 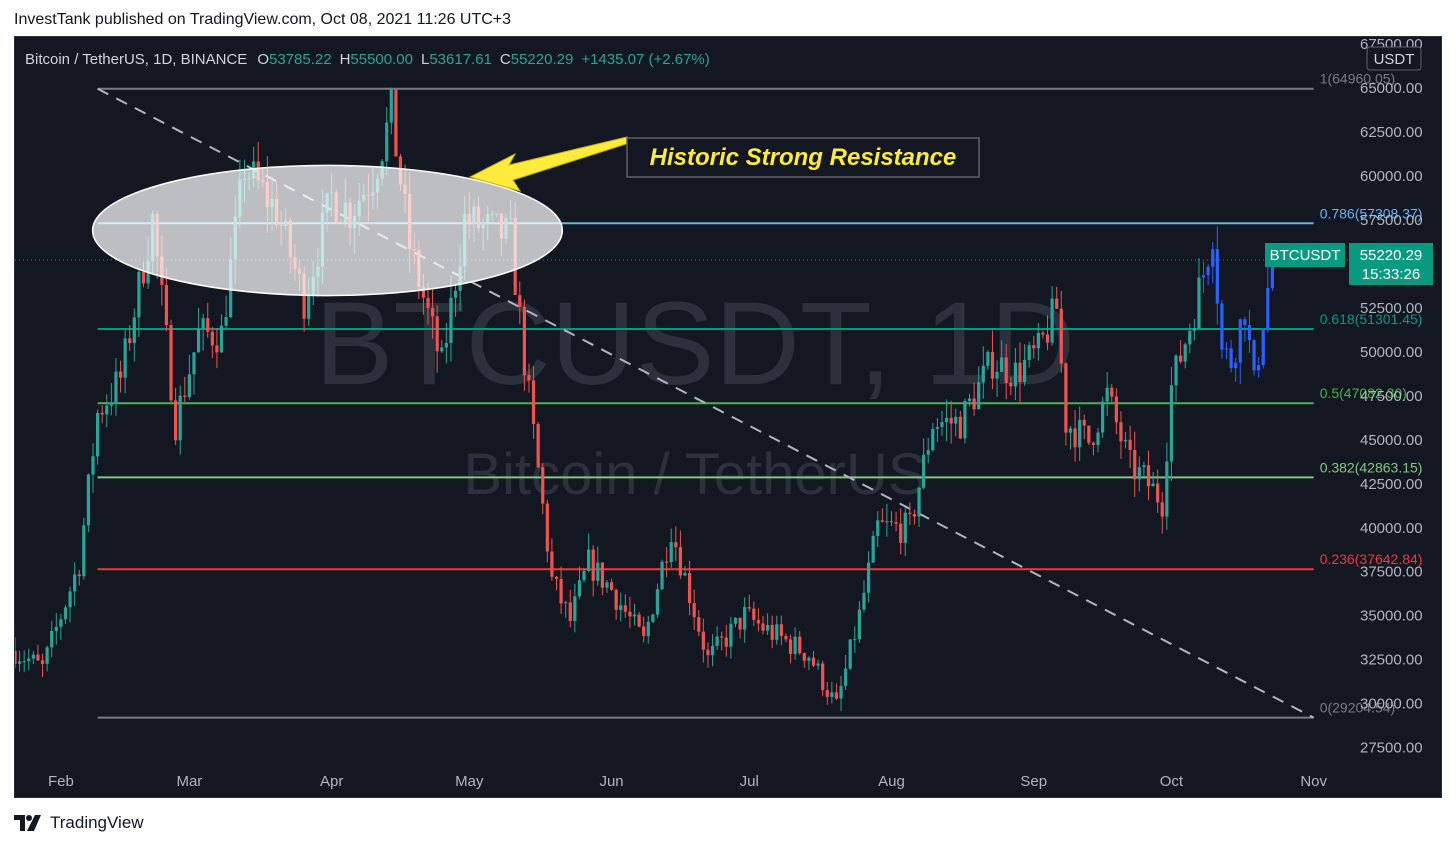 What do you see at coordinates (27, 823) in the screenshot?
I see `tradingview-logo-icon` at bounding box center [27, 823].